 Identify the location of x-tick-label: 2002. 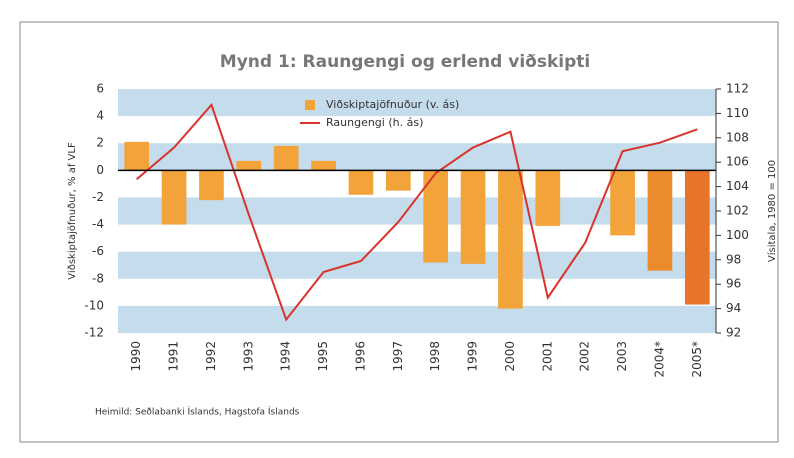
(585, 356).